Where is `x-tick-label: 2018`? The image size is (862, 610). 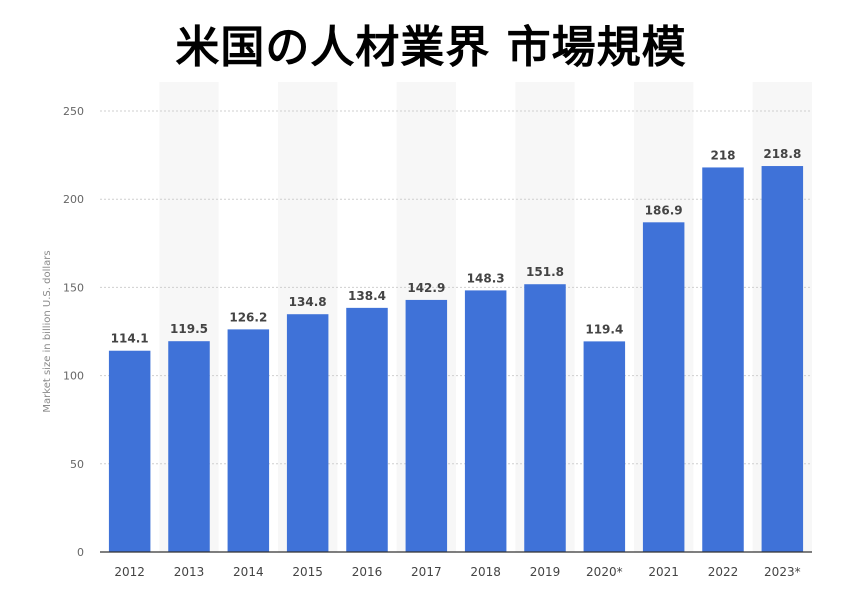
x-tick-label: 2018 is located at coordinates (485, 572).